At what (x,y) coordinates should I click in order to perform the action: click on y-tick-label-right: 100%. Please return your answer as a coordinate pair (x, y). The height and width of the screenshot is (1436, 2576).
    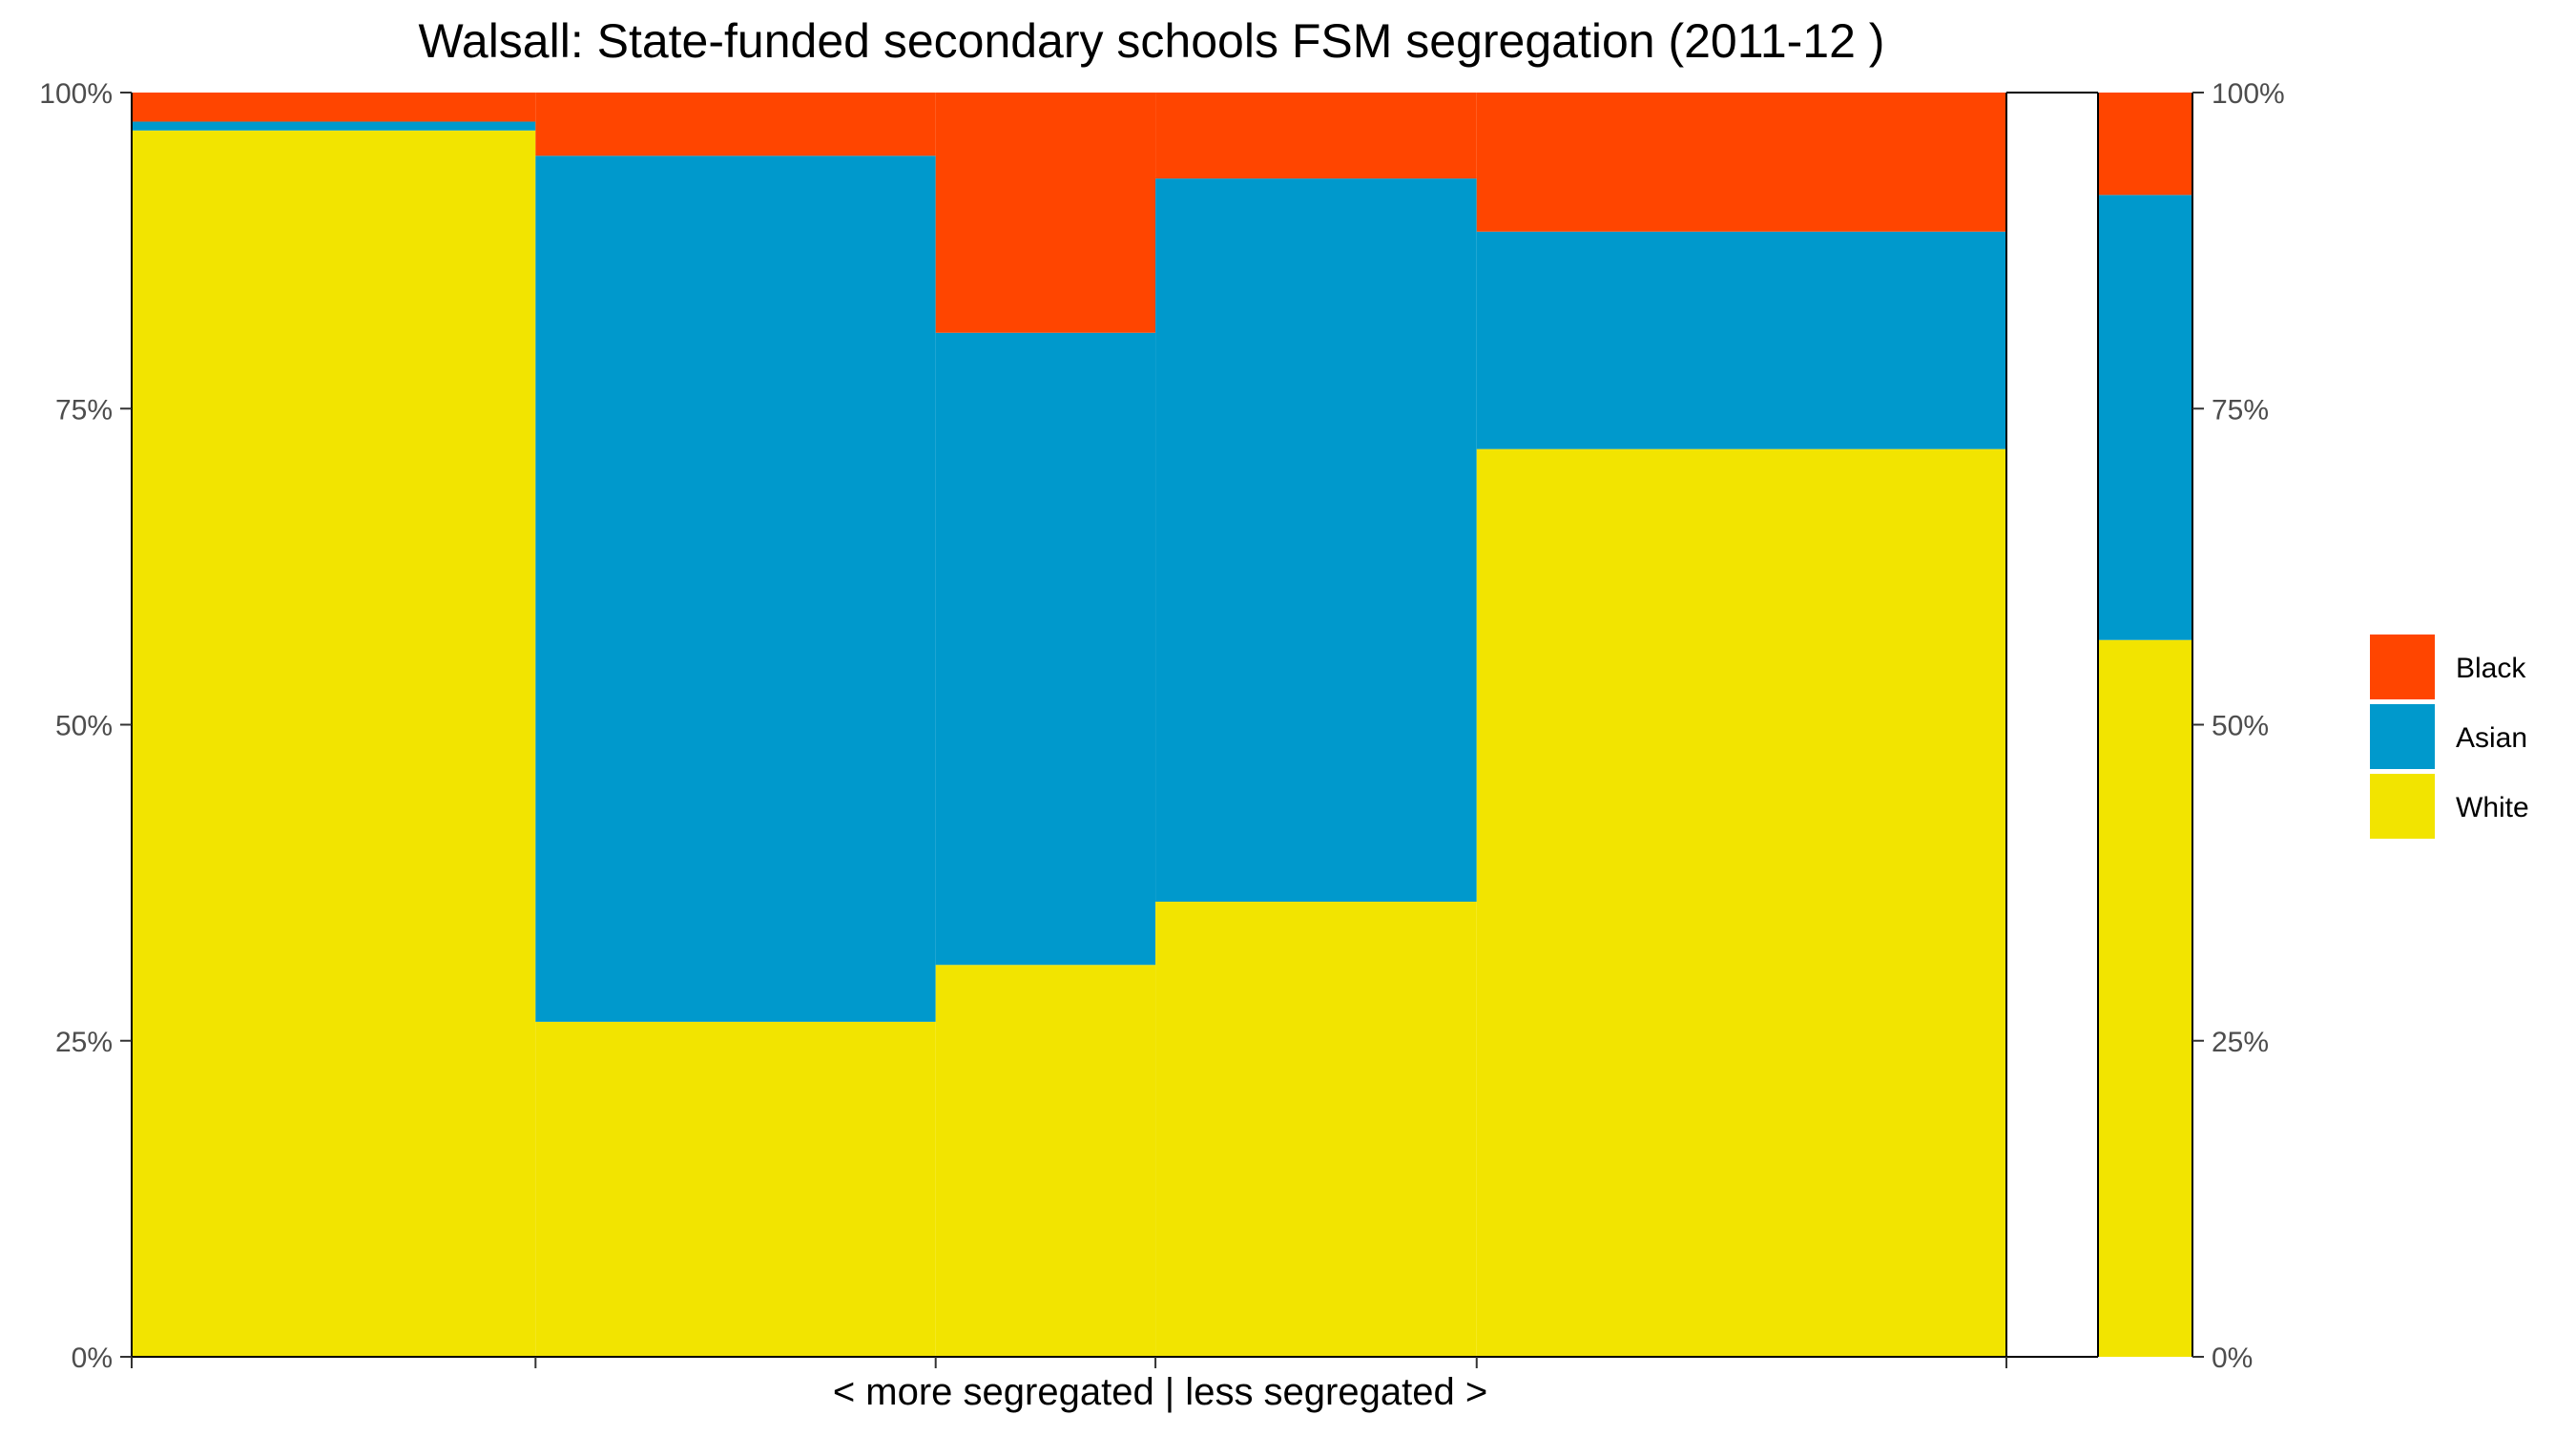
    Looking at the image, I should click on (2248, 94).